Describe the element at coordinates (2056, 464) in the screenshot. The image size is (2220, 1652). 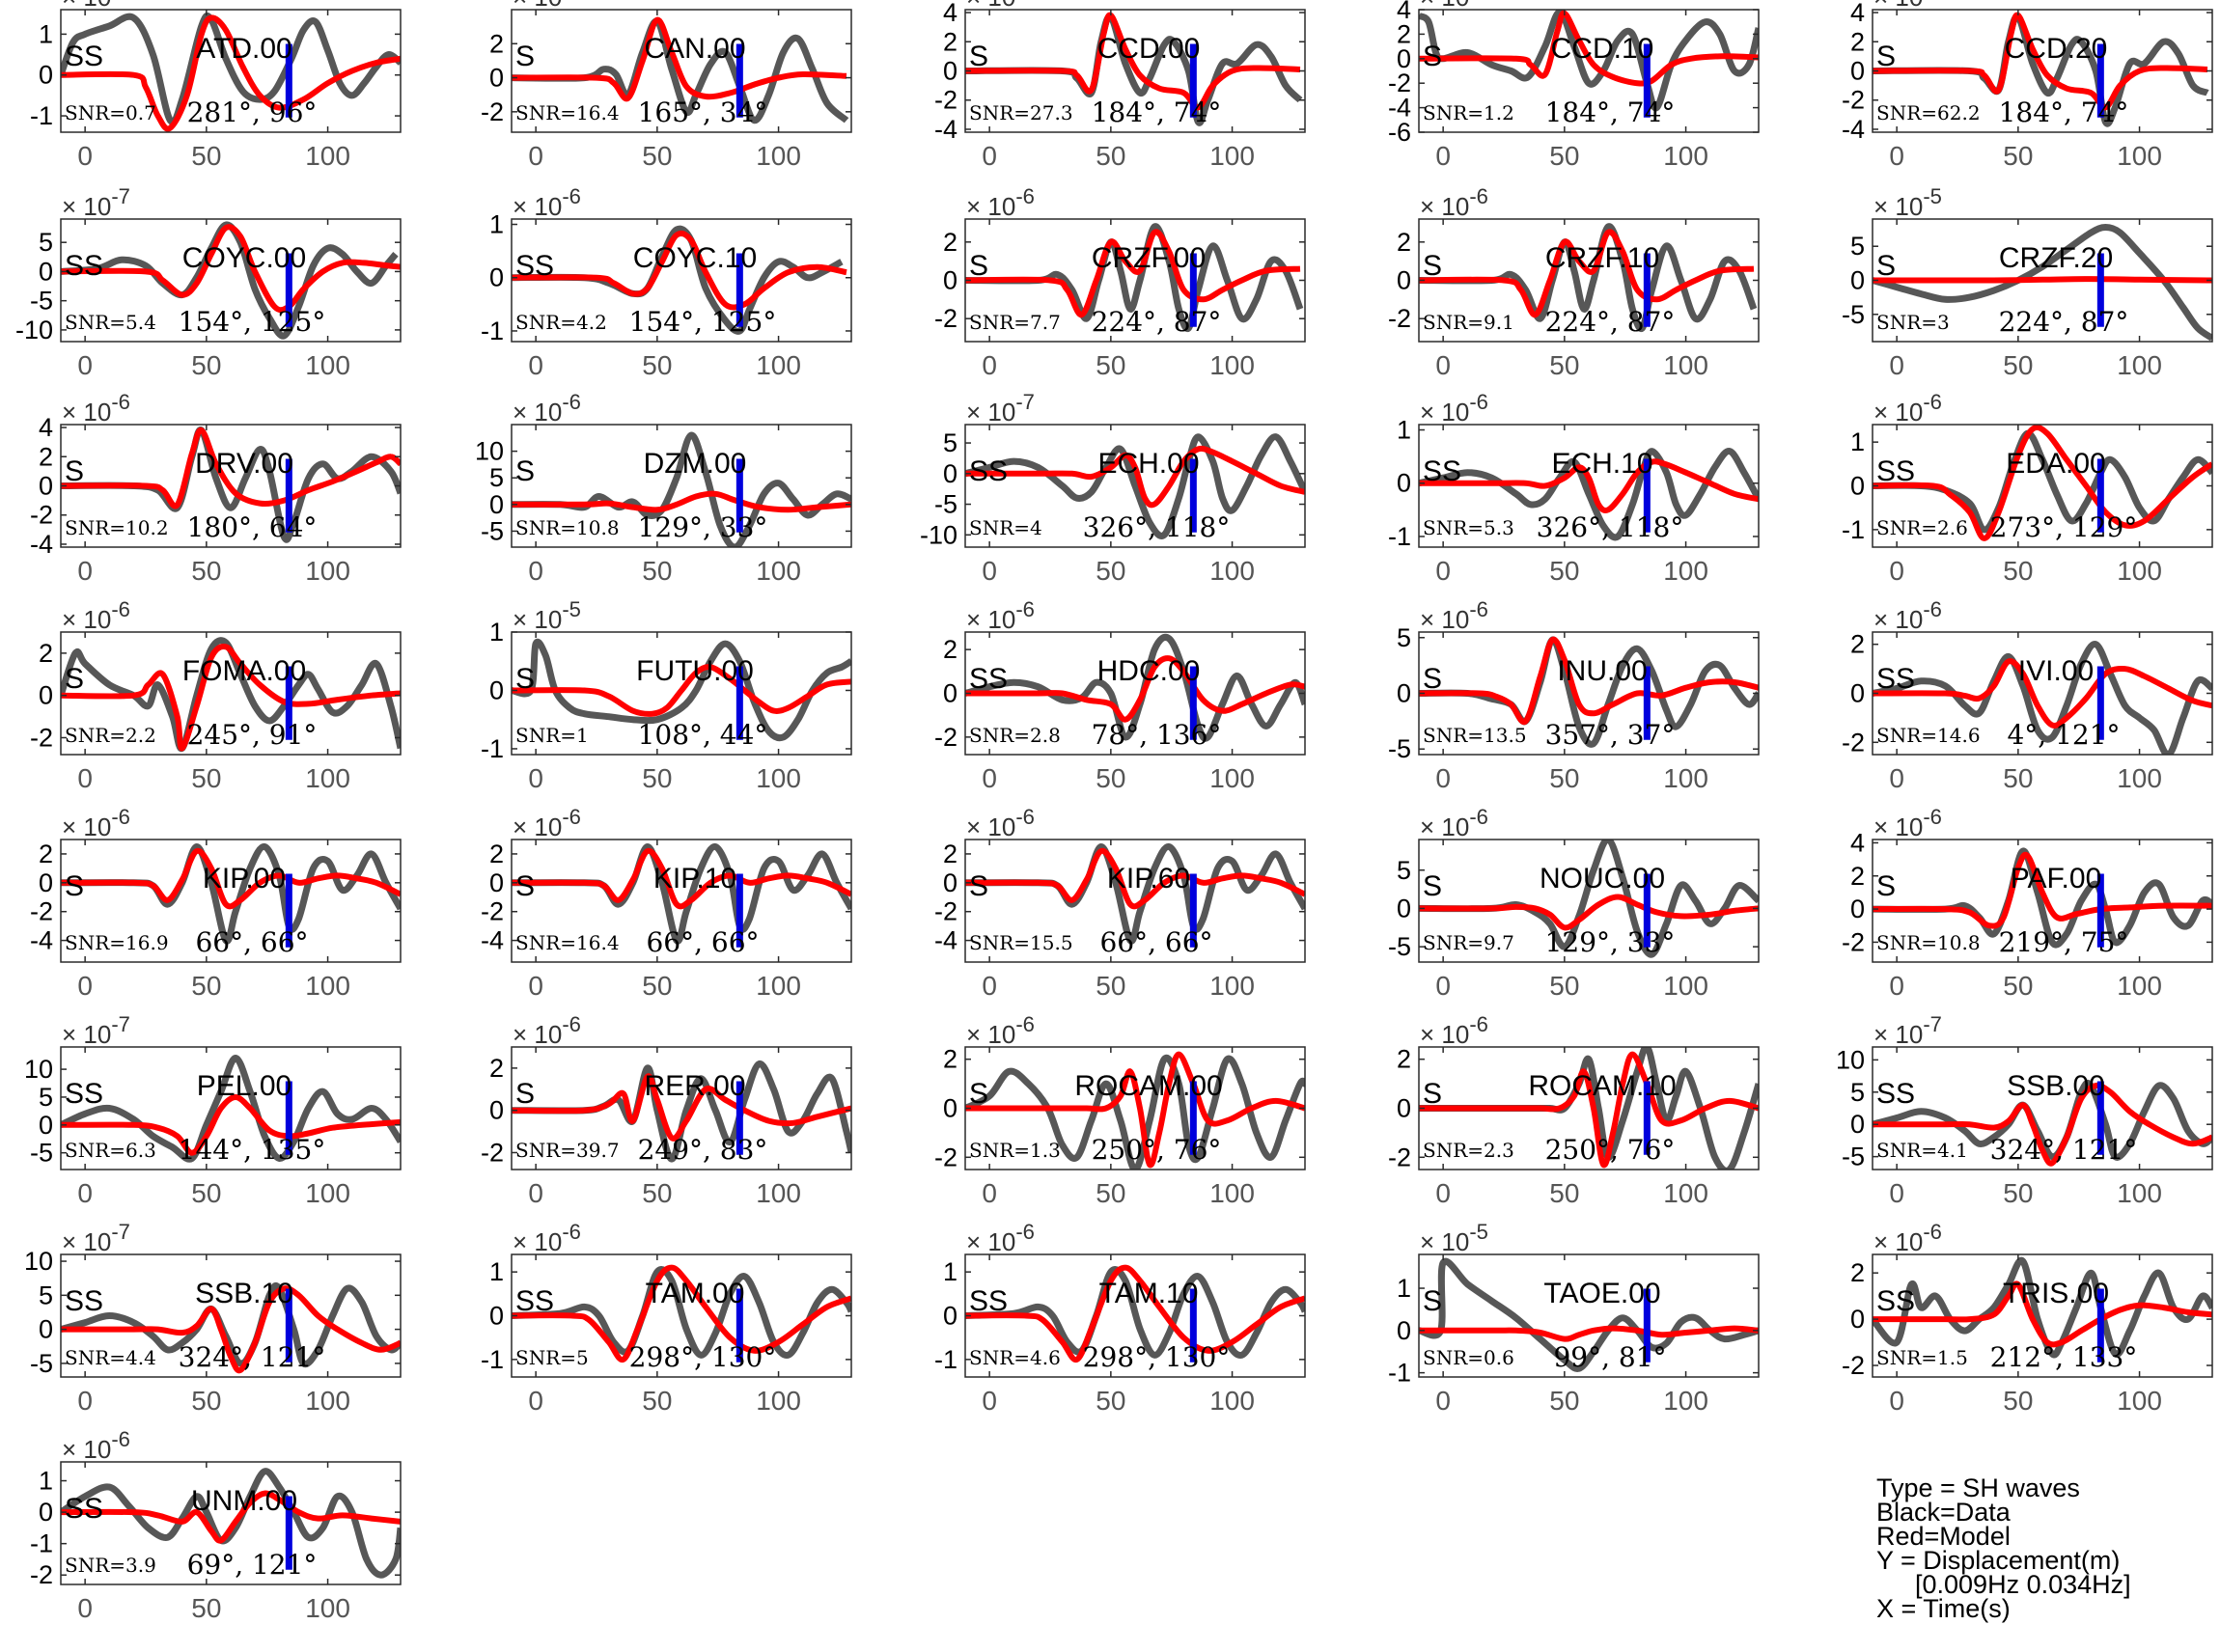
I see `station-label: EDA.00` at that location.